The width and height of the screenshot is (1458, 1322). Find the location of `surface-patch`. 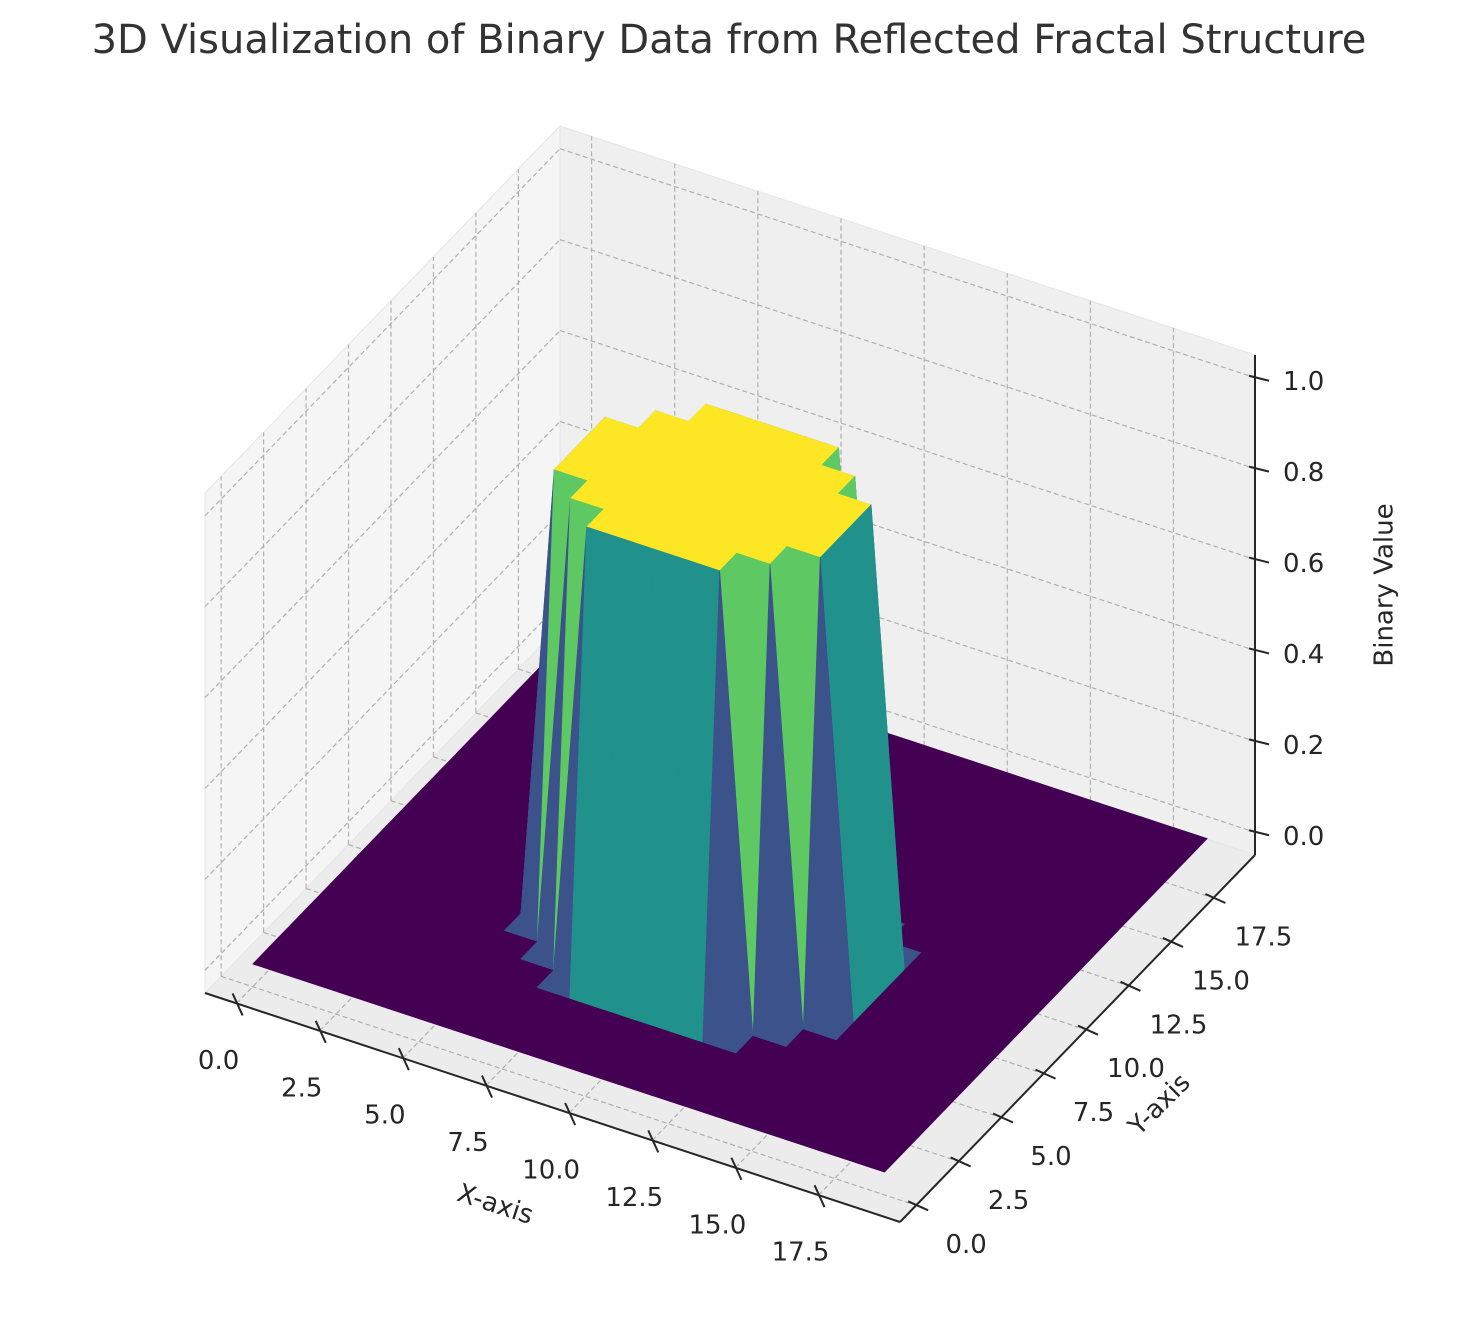

surface-patch is located at coordinates (876, 1158).